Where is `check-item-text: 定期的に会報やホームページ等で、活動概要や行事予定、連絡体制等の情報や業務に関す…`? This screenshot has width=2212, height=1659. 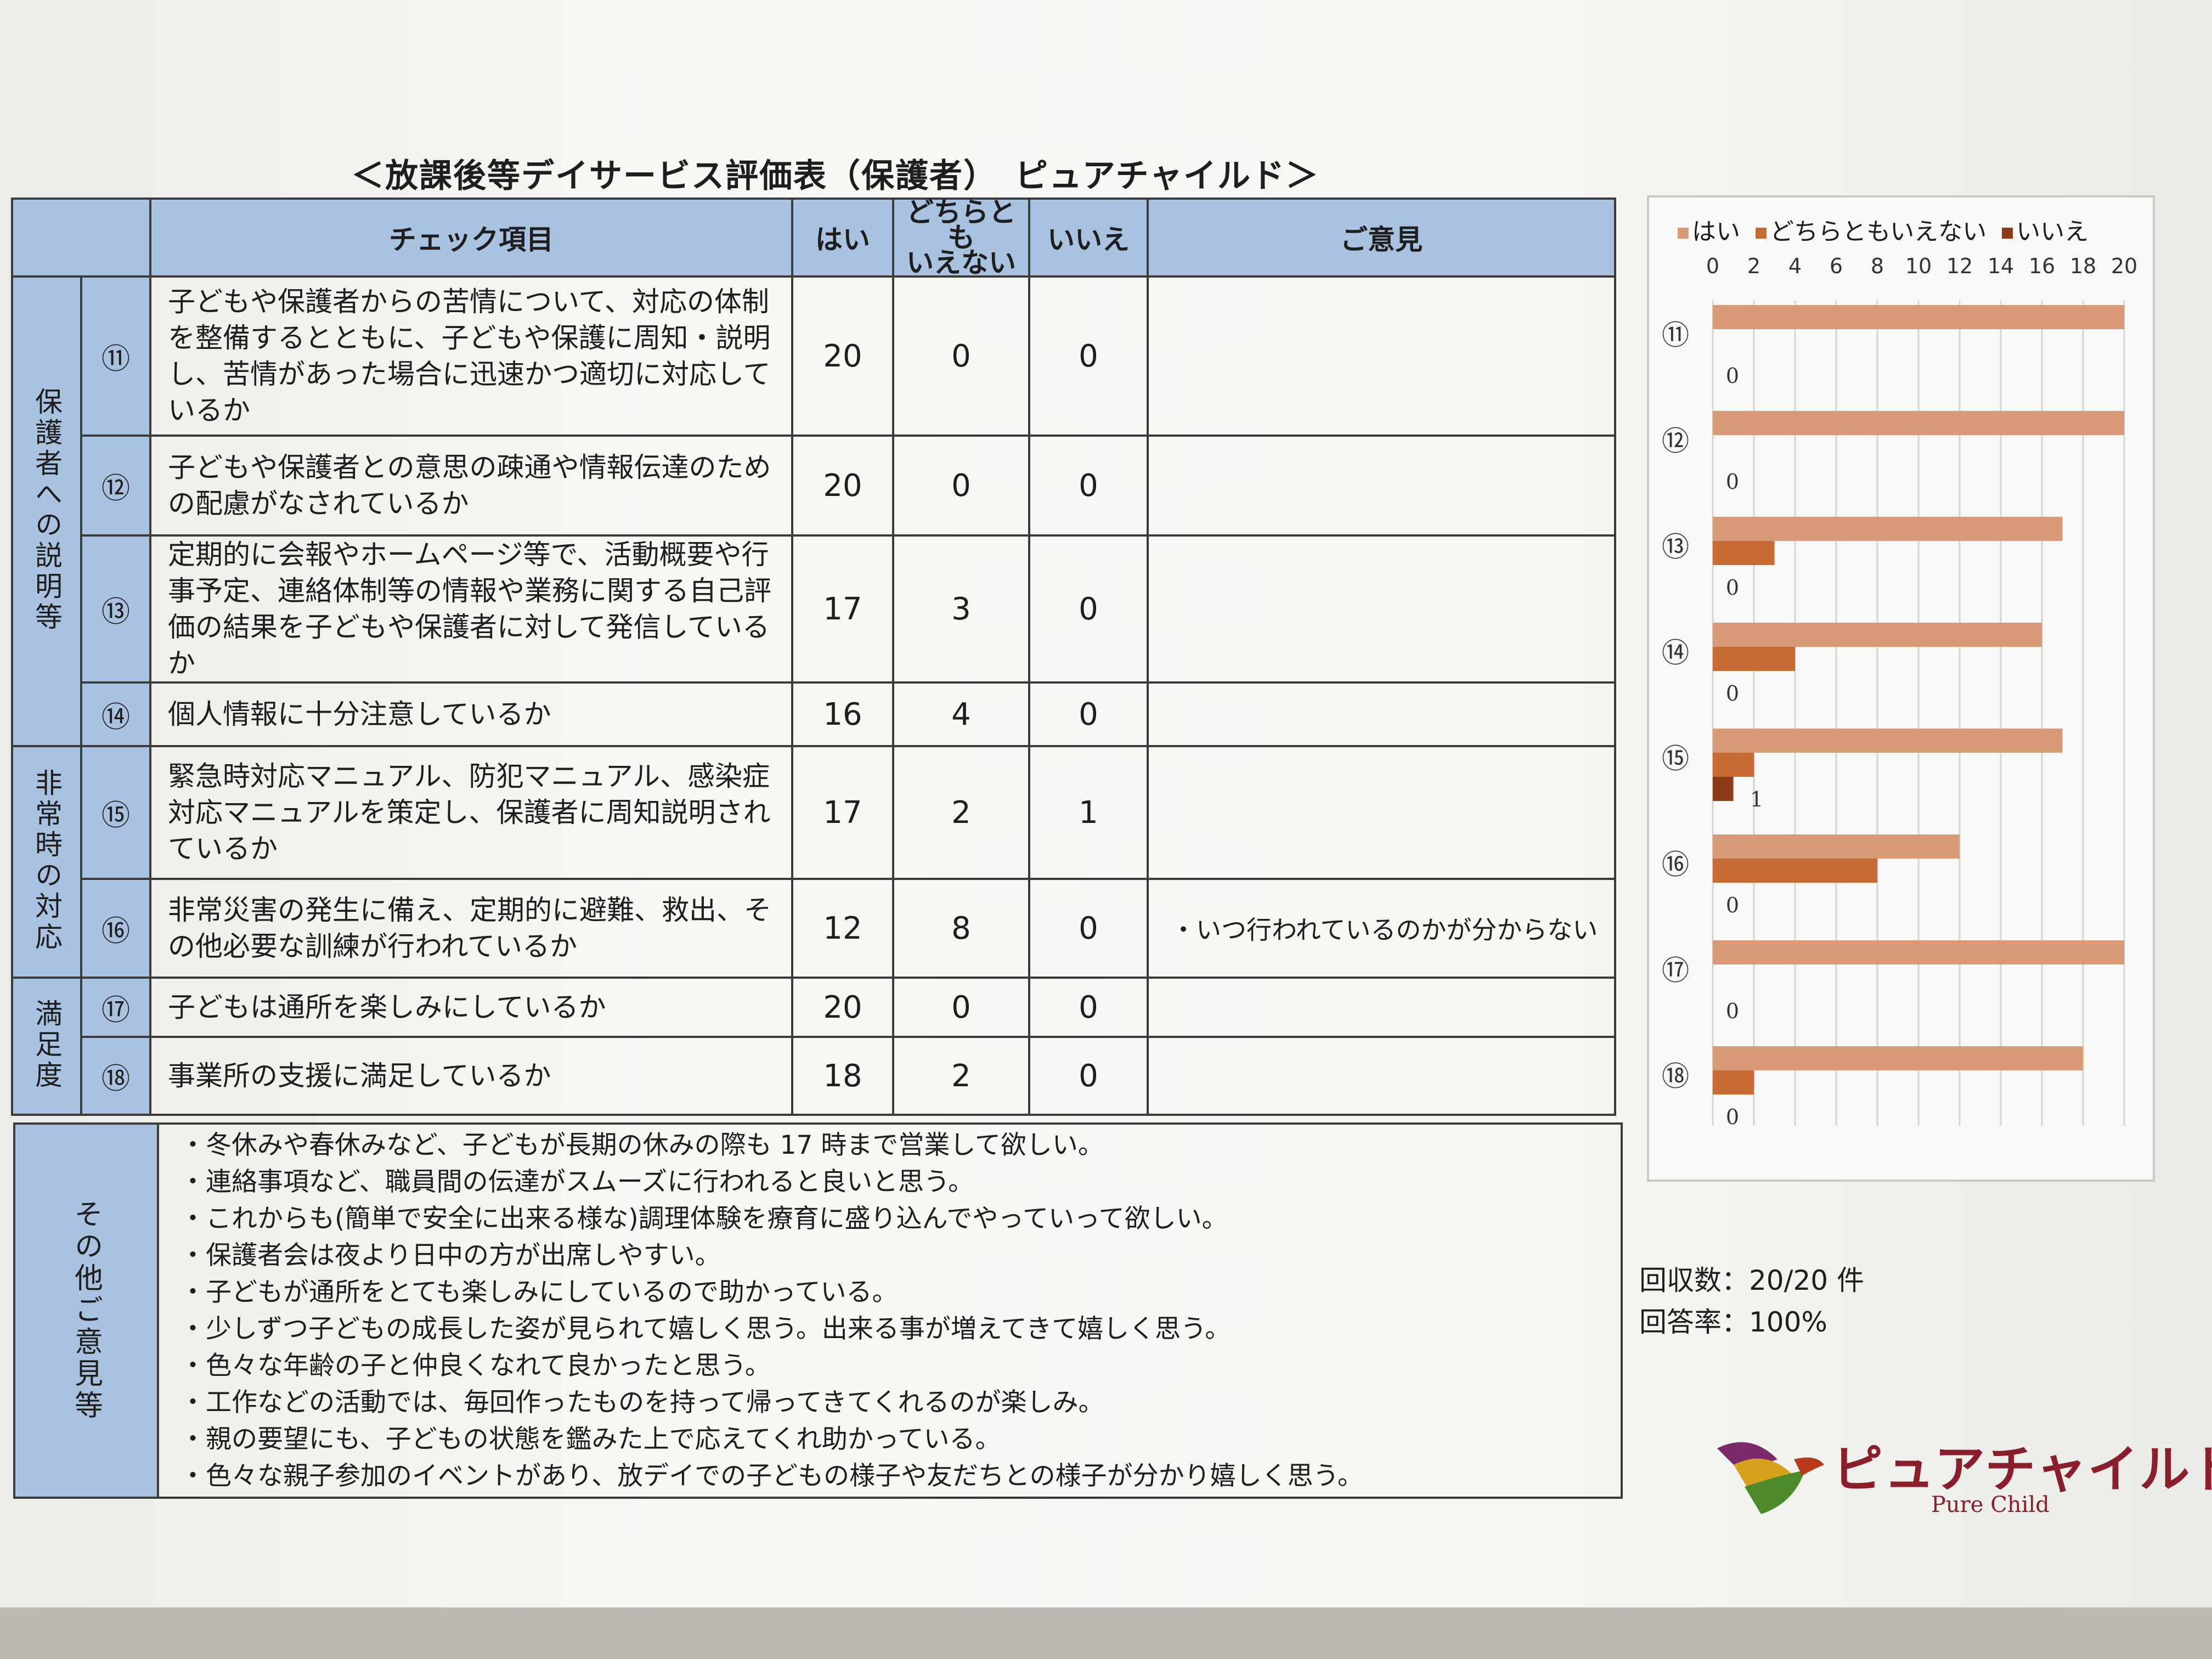
check-item-text: 定期的に会報やホームページ等で、活動概要や行事予定、連絡体制等の情報や業務に関す… is located at coordinates (471, 609).